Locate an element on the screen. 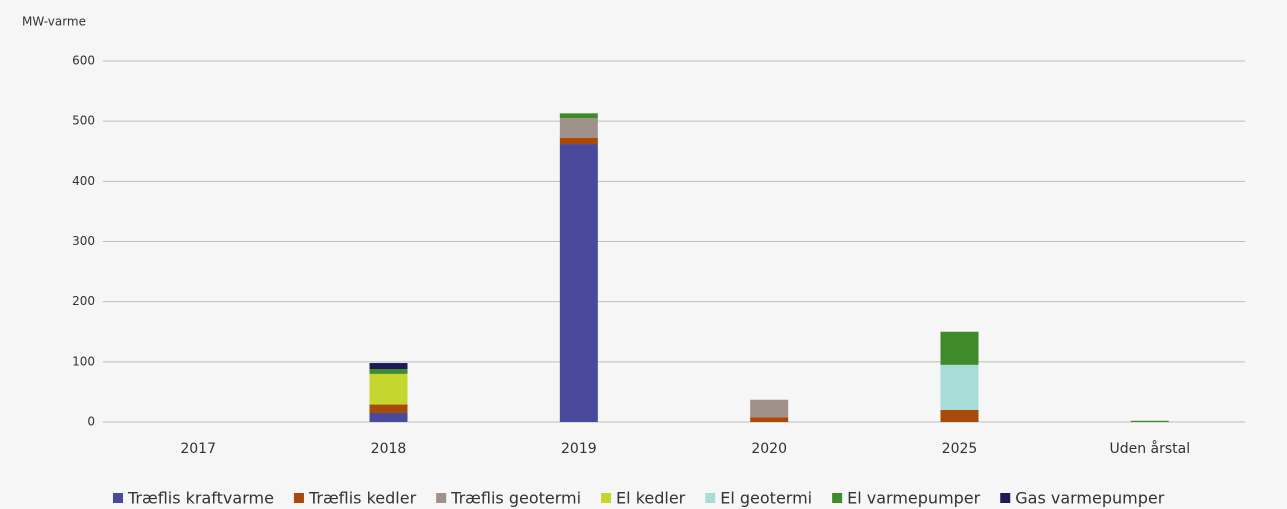 The height and width of the screenshot is (509, 1287). y-tick-label: 0 is located at coordinates (91, 422).